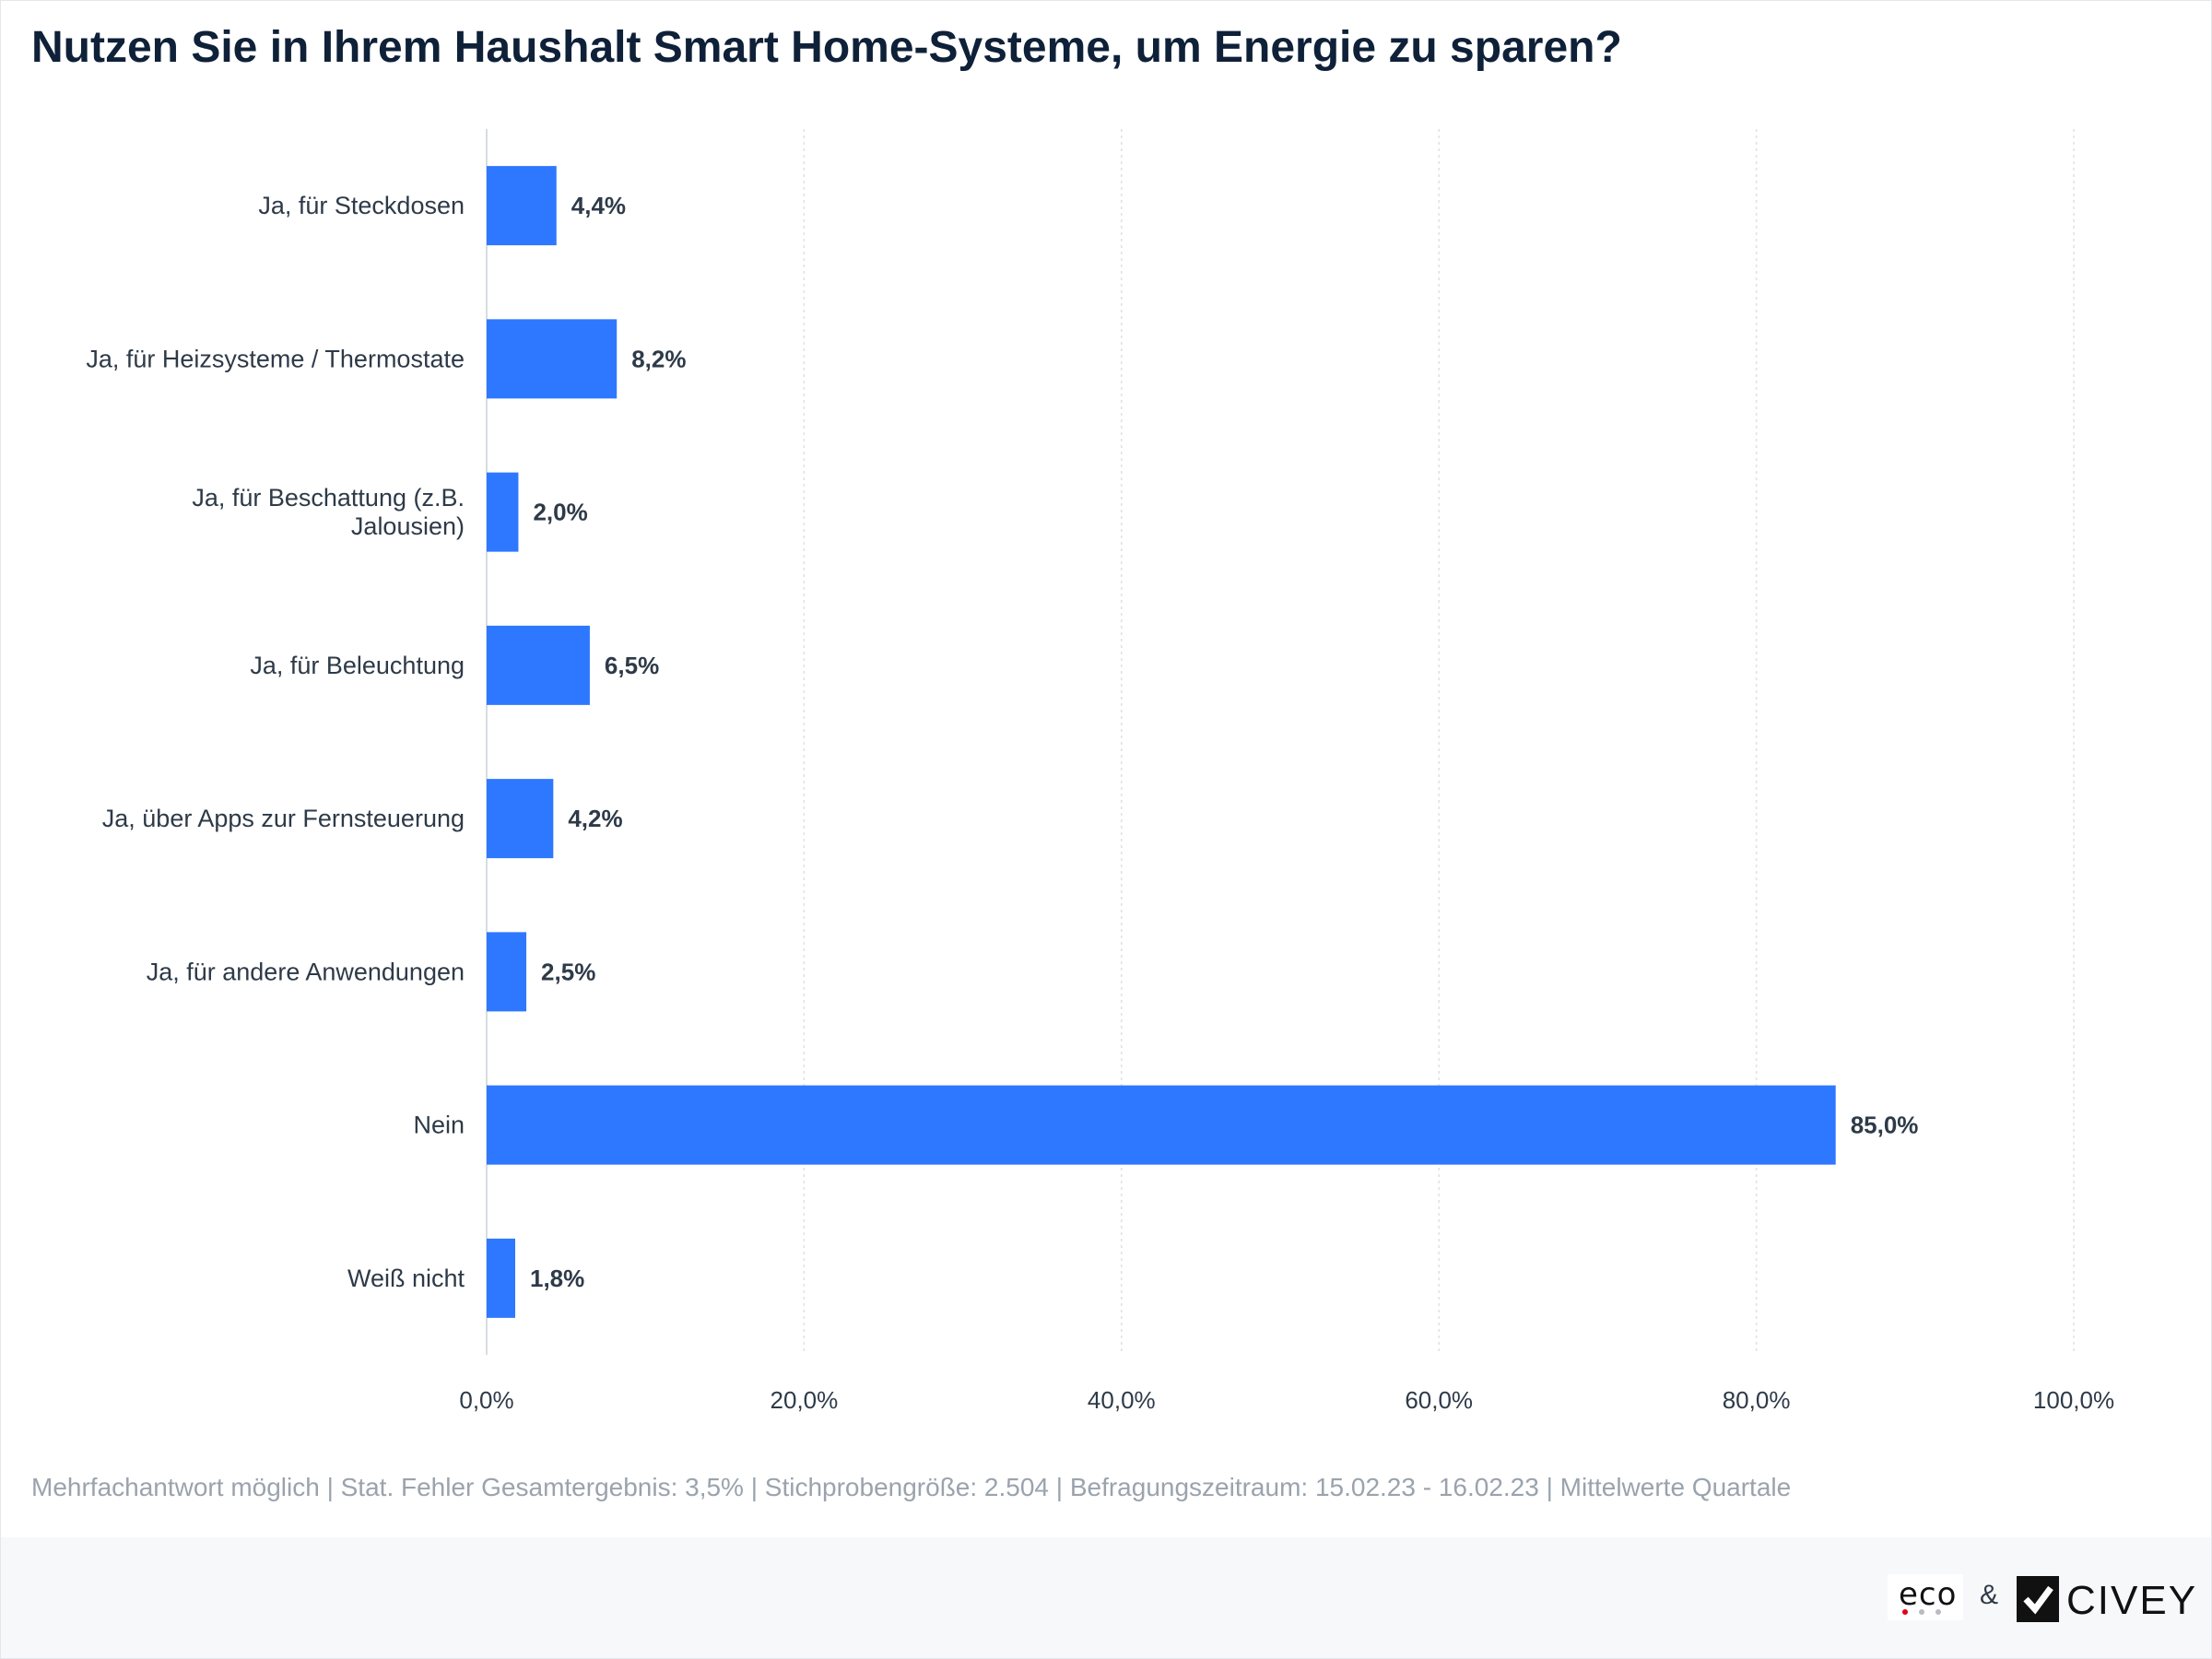 Image resolution: width=2212 pixels, height=1659 pixels. Describe the element at coordinates (1757, 1400) in the screenshot. I see `x-tick-label: 80,0%` at that location.